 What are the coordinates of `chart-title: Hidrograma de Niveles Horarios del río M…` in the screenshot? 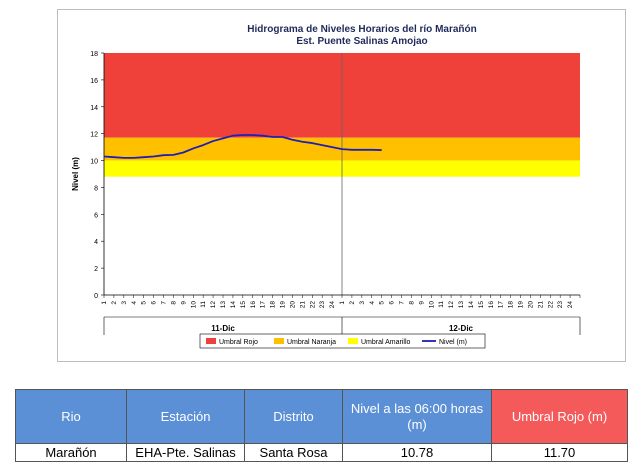 It's located at (362, 29).